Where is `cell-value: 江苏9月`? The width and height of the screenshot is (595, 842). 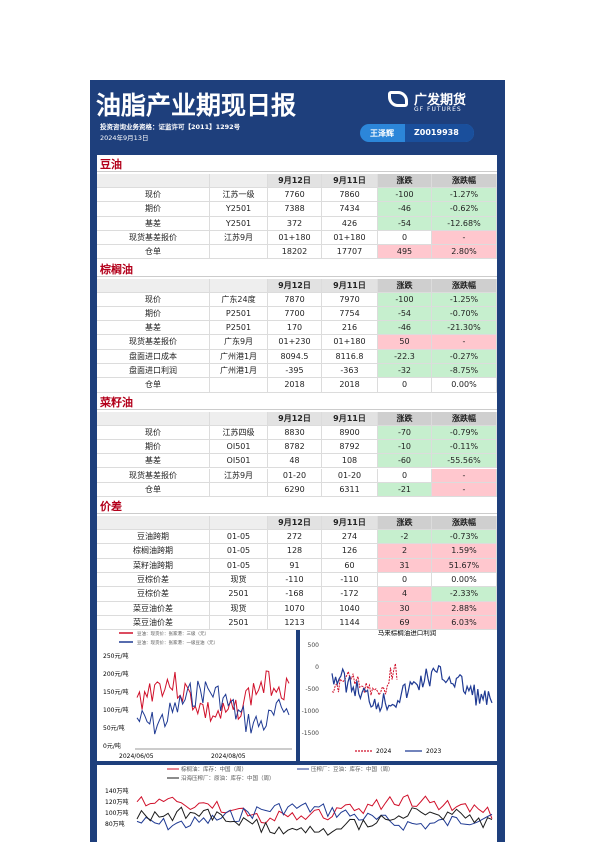 cell-value: 江苏9月 is located at coordinates (239, 475).